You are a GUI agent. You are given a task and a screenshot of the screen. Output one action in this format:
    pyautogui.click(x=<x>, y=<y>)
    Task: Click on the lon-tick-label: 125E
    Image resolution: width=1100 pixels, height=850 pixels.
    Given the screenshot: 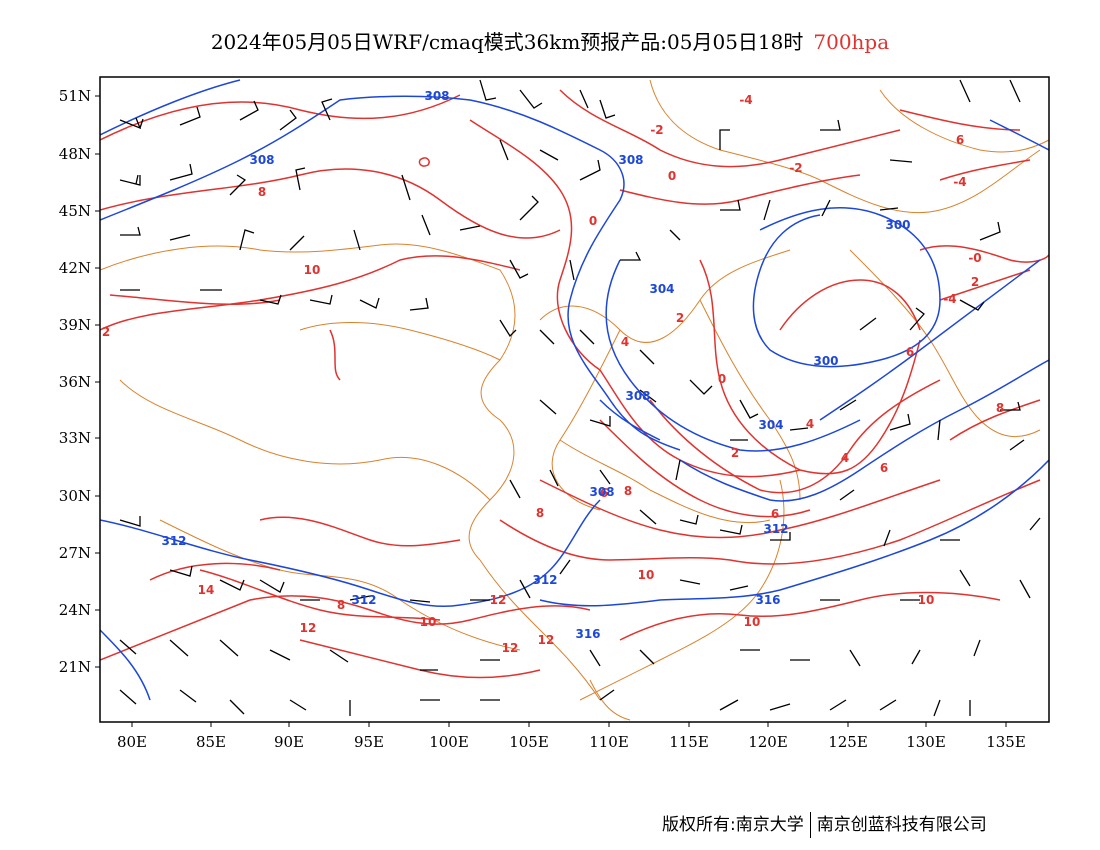 What is the action you would take?
    pyautogui.click(x=848, y=742)
    